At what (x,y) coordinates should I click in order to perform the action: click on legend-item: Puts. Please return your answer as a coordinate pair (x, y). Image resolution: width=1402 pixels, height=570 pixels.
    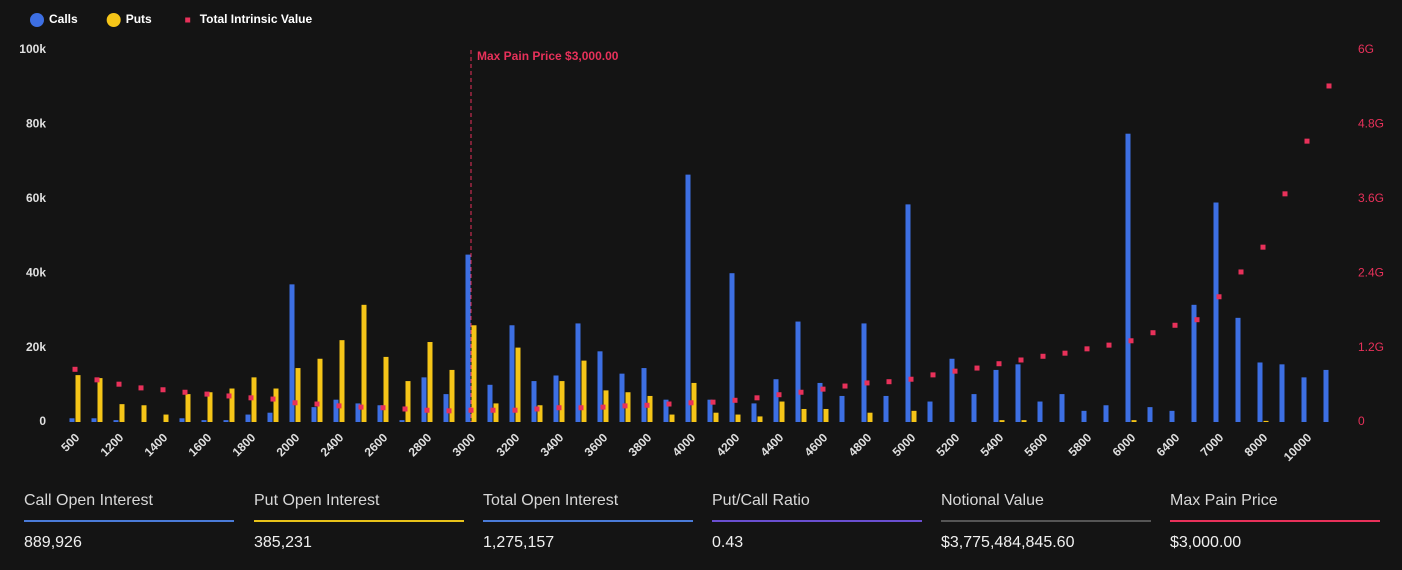
    Looking at the image, I should click on (129, 19).